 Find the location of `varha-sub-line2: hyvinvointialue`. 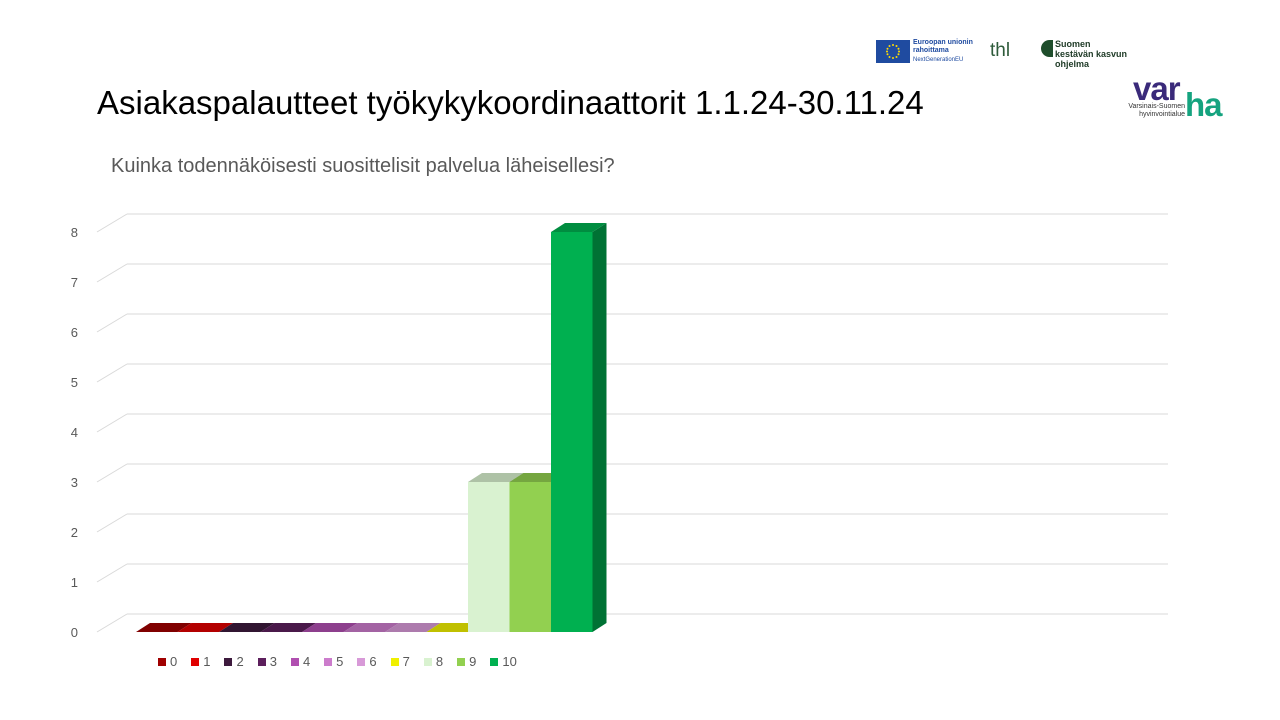

varha-sub-line2: hyvinvointialue is located at coordinates (1162, 114).